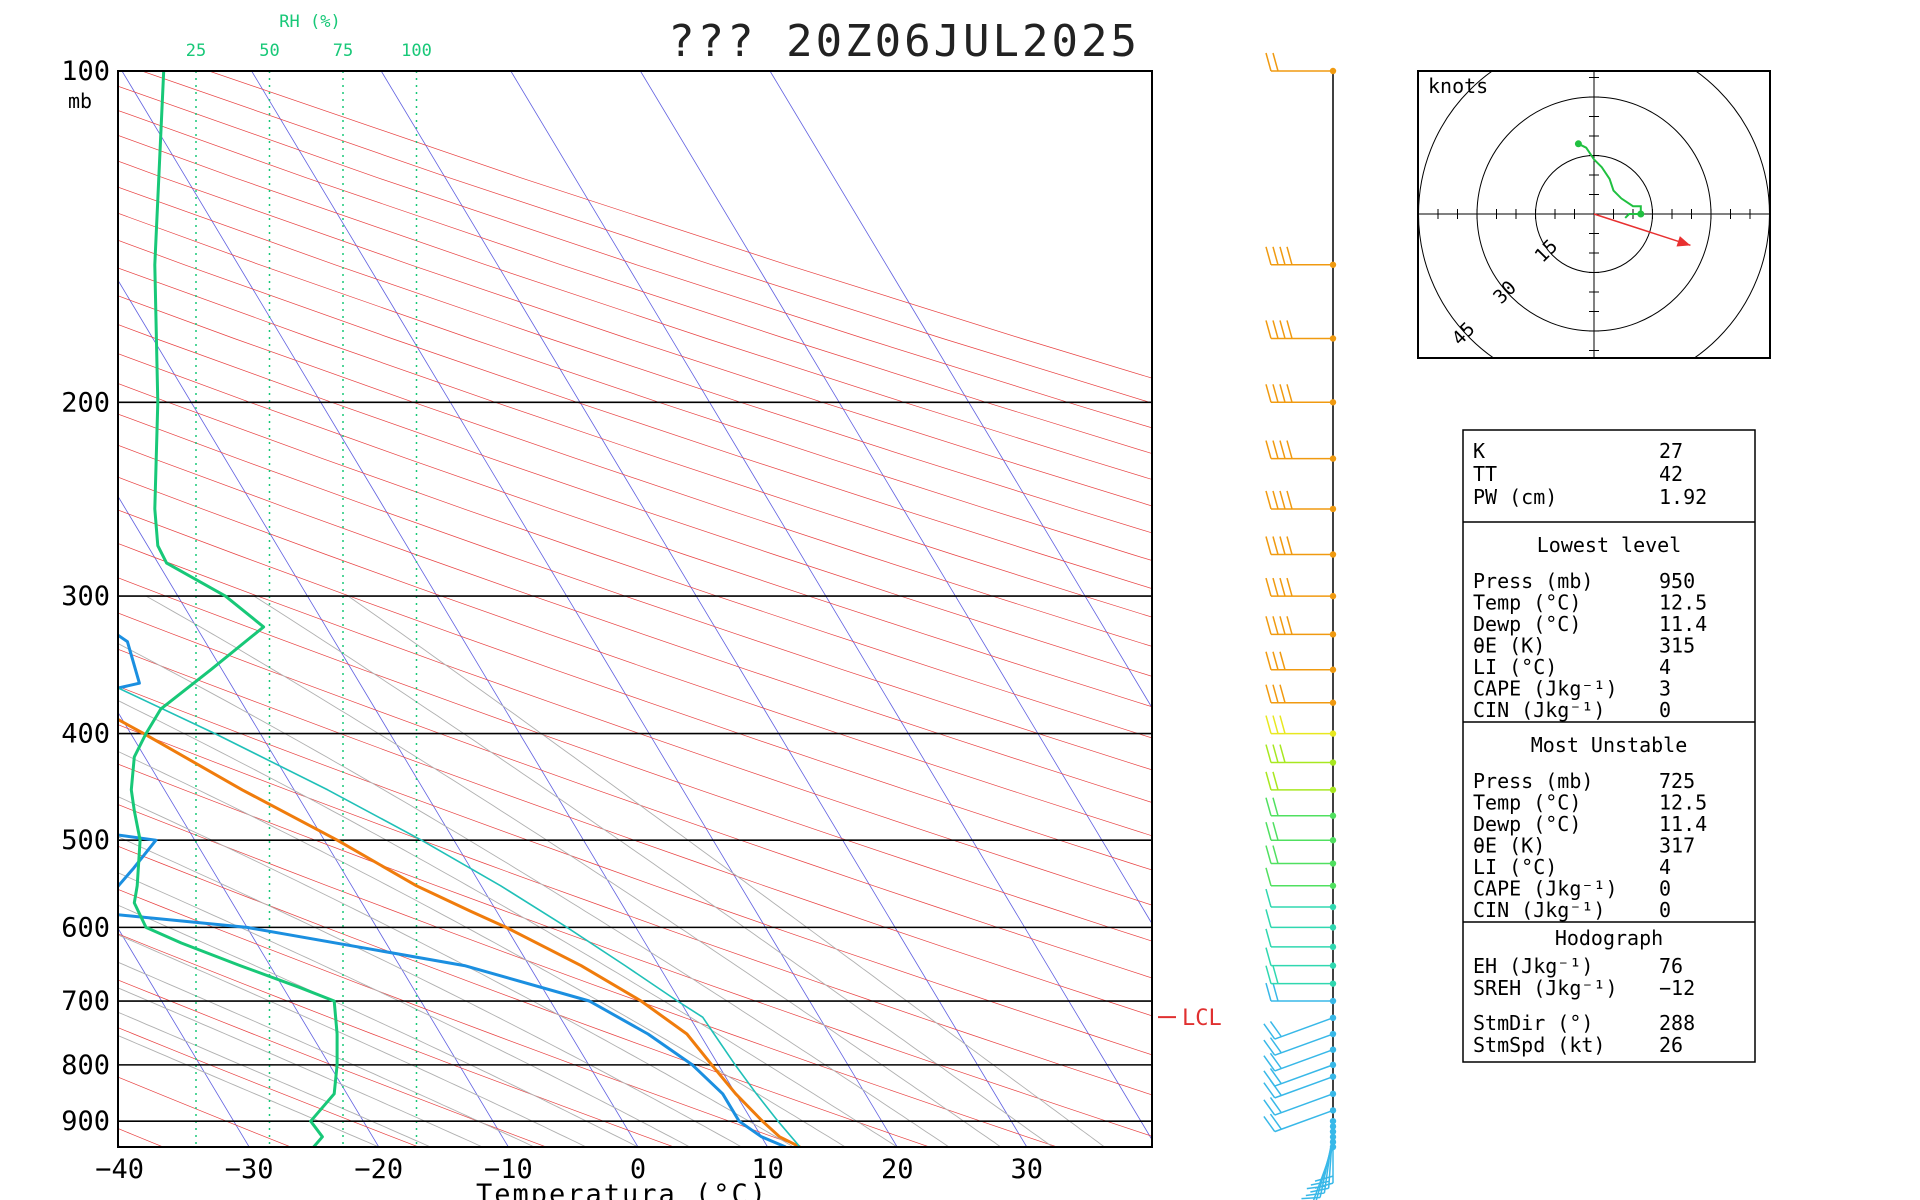  Describe the element at coordinates (1578, 144) in the screenshot. I see `hodograph-start-dot` at that location.